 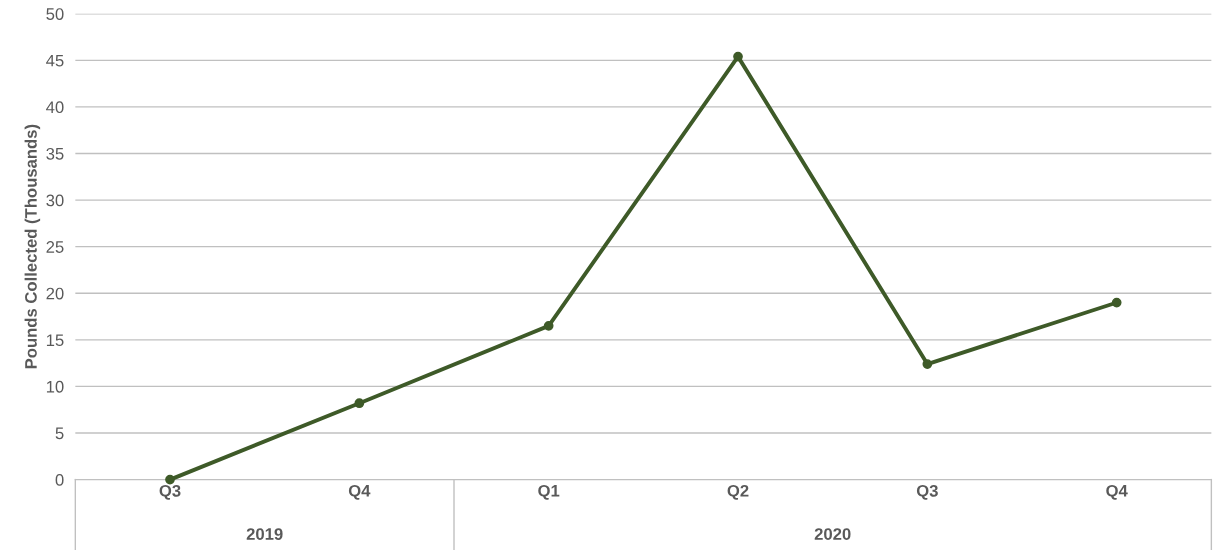 What do you see at coordinates (549, 492) in the screenshot?
I see `x-tick-label: Q1` at bounding box center [549, 492].